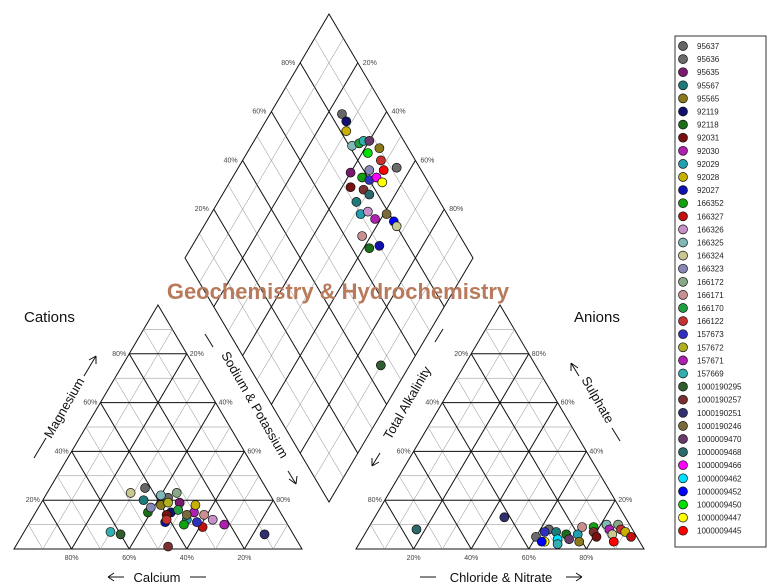 This screenshot has width=776, height=588. What do you see at coordinates (370, 63) in the screenshot?
I see `diamond-right-tick: 20%` at bounding box center [370, 63].